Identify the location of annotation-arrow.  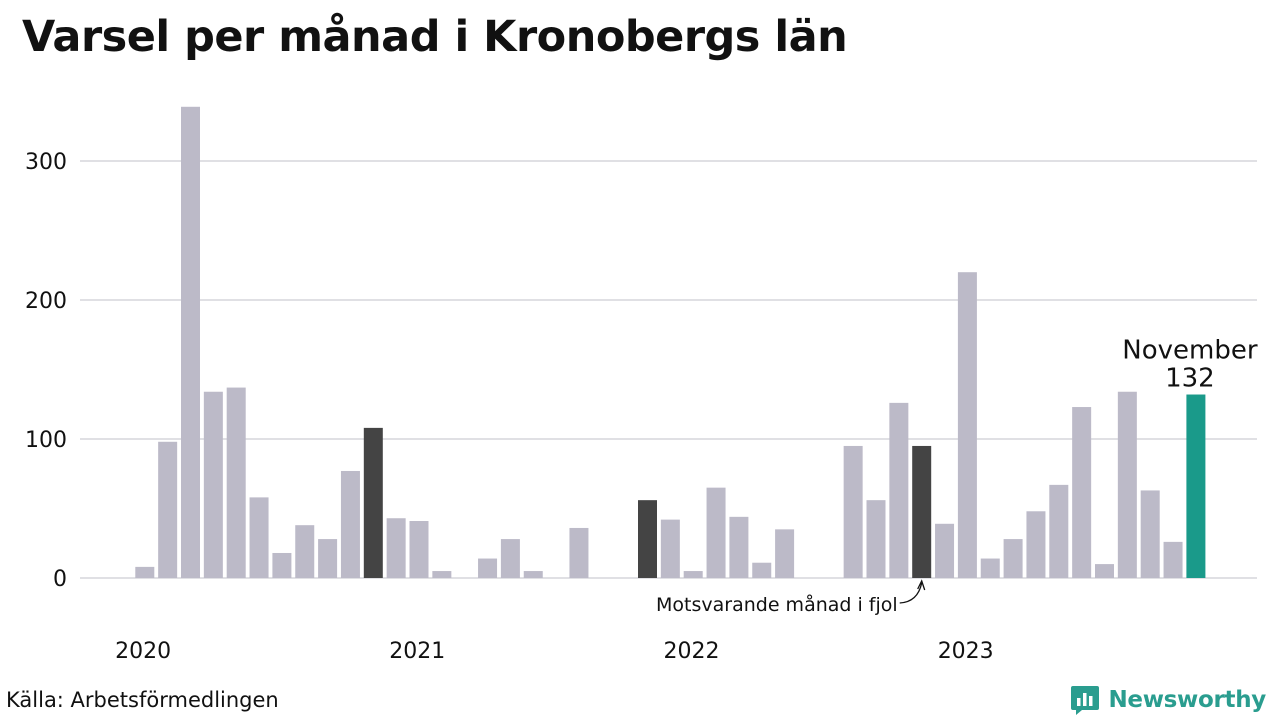
(911, 593).